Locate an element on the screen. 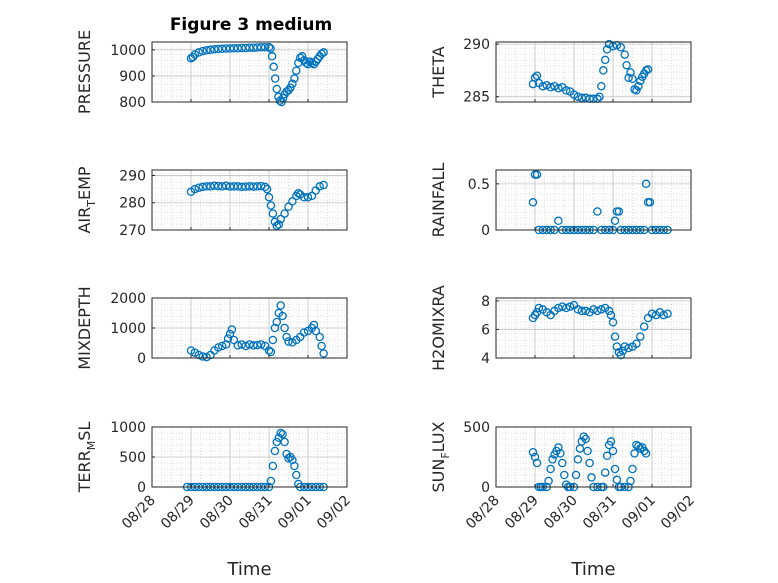  y-axis-label: H2OMIXRA is located at coordinates (438, 328).